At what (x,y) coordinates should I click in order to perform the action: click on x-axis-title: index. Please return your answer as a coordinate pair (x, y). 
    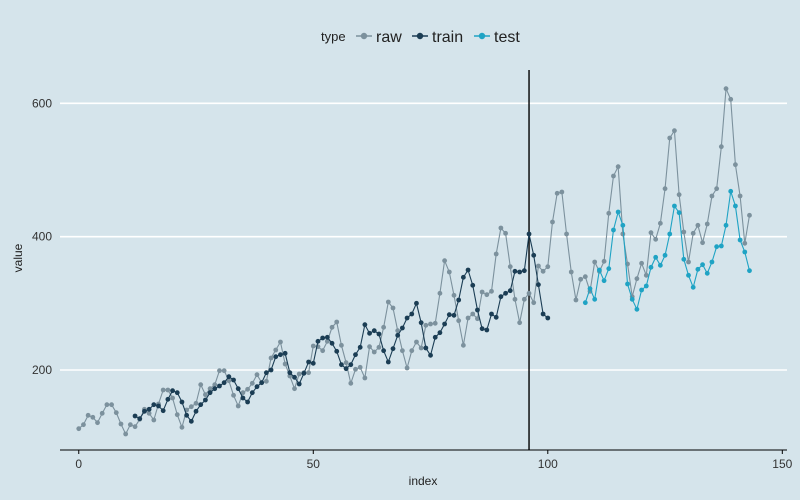
    Looking at the image, I should click on (423, 481).